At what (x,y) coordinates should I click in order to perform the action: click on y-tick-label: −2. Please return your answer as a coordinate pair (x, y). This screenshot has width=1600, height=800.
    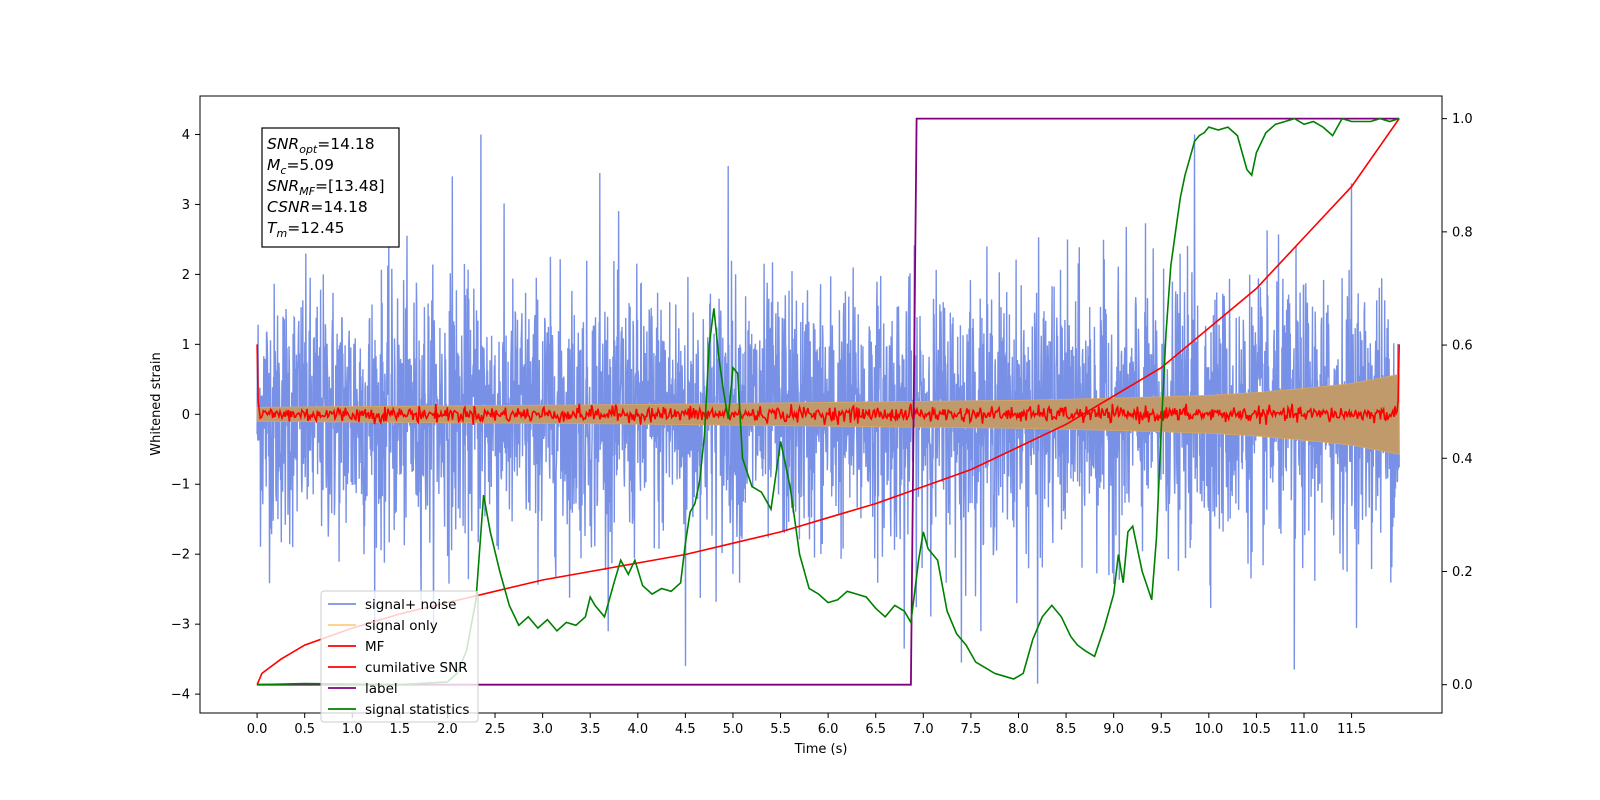
    Looking at the image, I should click on (180, 555).